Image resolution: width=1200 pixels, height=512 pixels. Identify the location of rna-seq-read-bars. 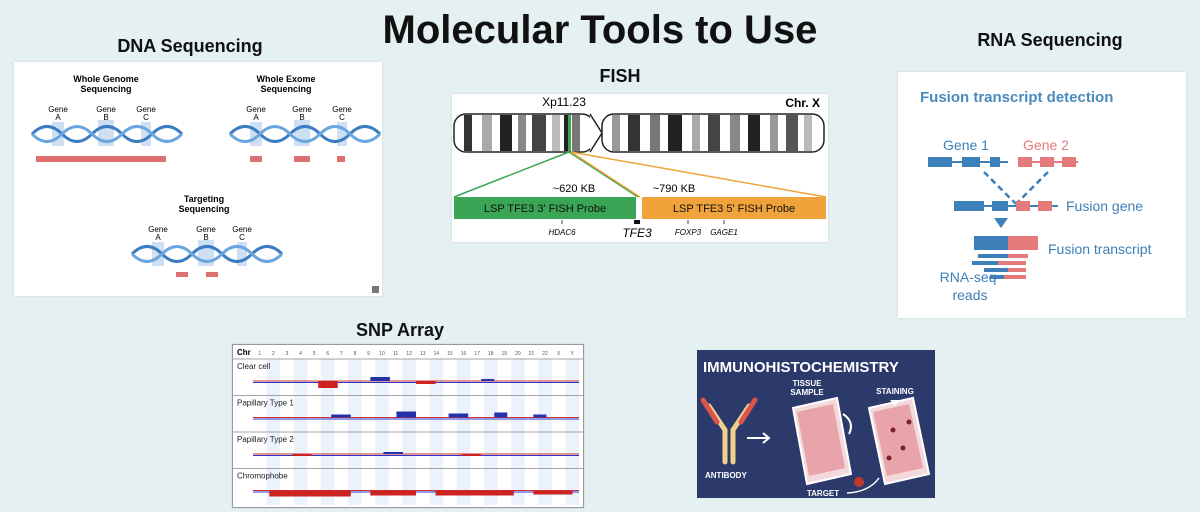
(1000, 266).